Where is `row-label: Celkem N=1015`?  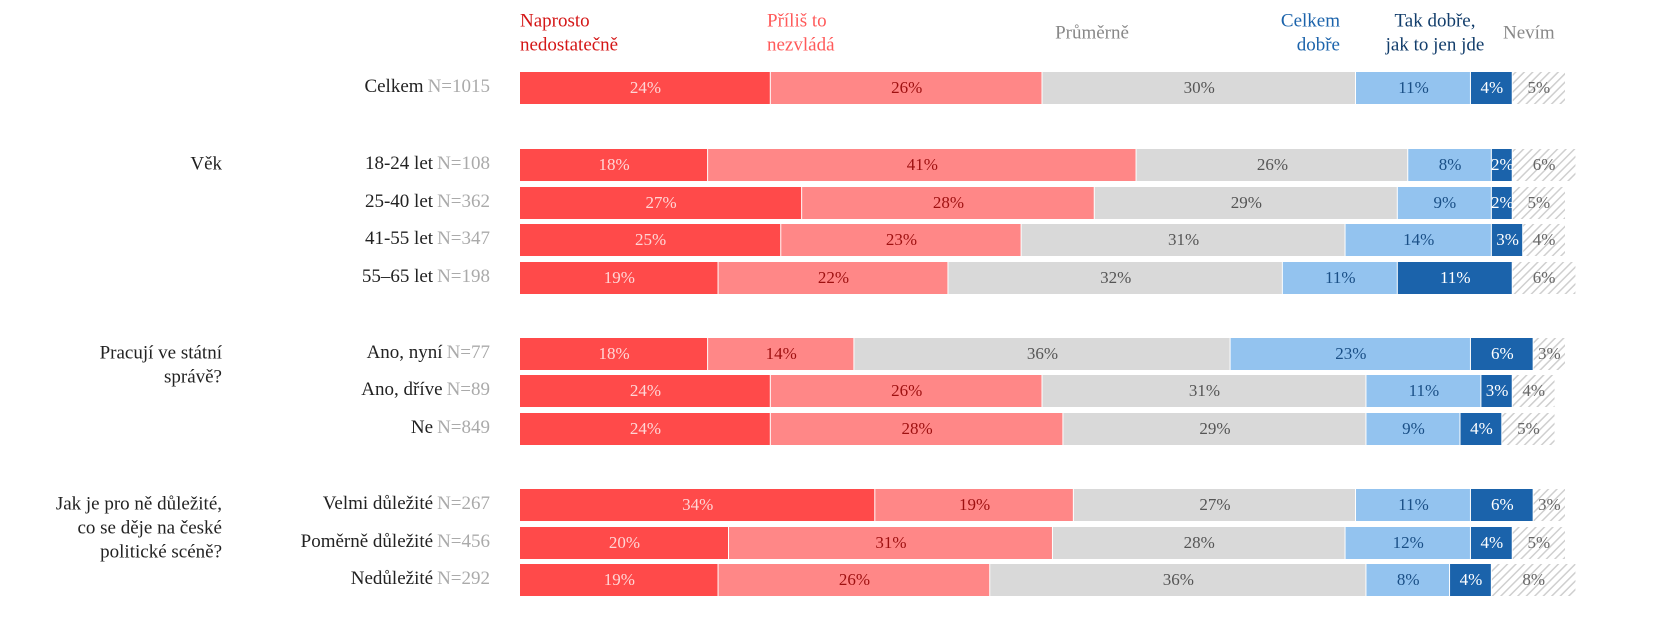
row-label: Celkem N=1015 is located at coordinates (427, 86).